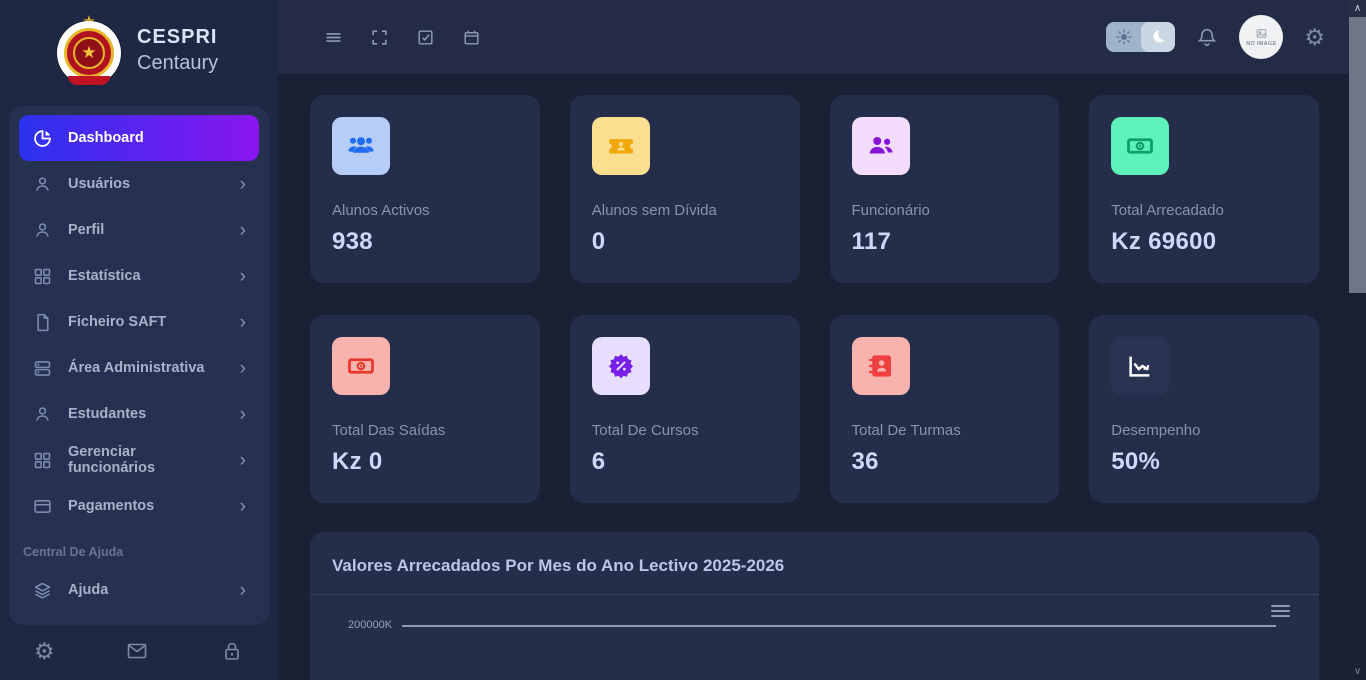  What do you see at coordinates (1167, 210) in the screenshot?
I see `stat-label: Total Arrecadado` at bounding box center [1167, 210].